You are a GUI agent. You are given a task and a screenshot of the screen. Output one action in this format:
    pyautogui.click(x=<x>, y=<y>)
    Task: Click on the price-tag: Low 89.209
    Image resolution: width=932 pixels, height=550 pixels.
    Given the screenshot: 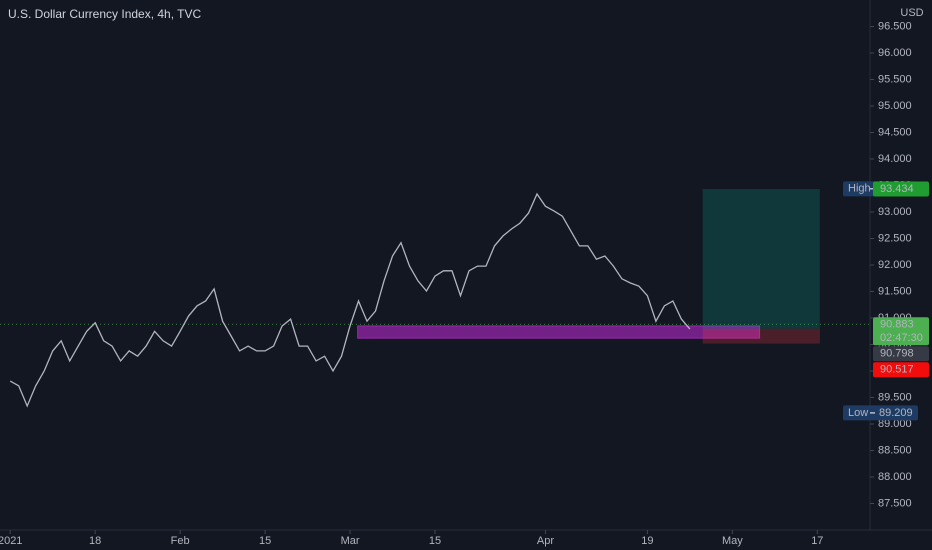 What is the action you would take?
    pyautogui.click(x=880, y=413)
    